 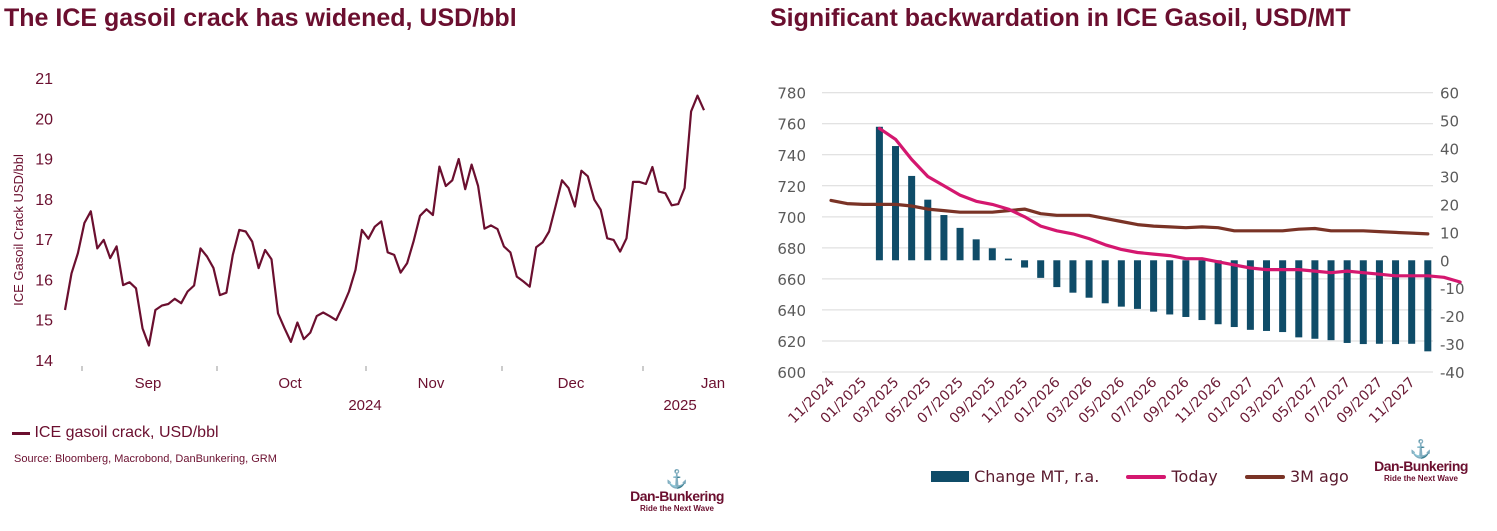 What do you see at coordinates (791, 187) in the screenshot?
I see `left-y-tick-label: 720` at bounding box center [791, 187].